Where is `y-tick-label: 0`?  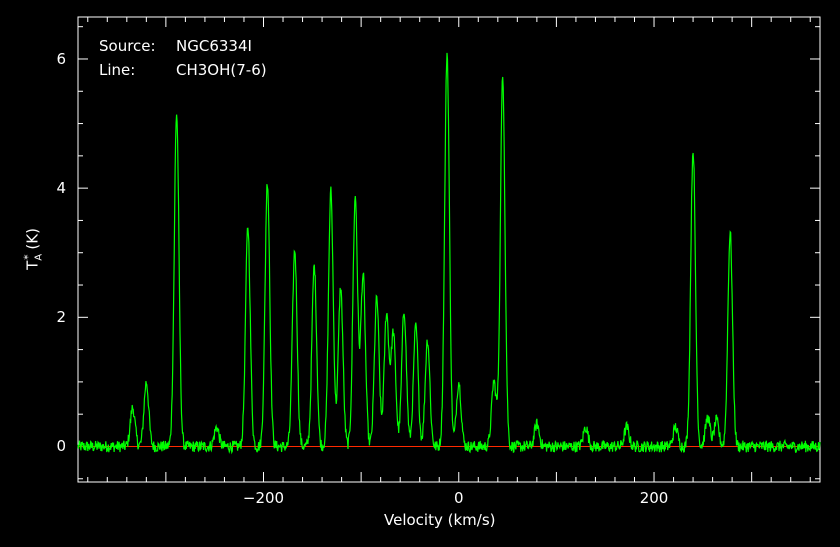 y-tick-label: 0 is located at coordinates (61, 446).